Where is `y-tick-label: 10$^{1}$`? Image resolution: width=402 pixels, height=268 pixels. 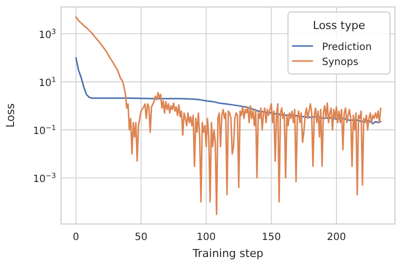 y-tick-label: 10$^{1}$ is located at coordinates (47, 82).